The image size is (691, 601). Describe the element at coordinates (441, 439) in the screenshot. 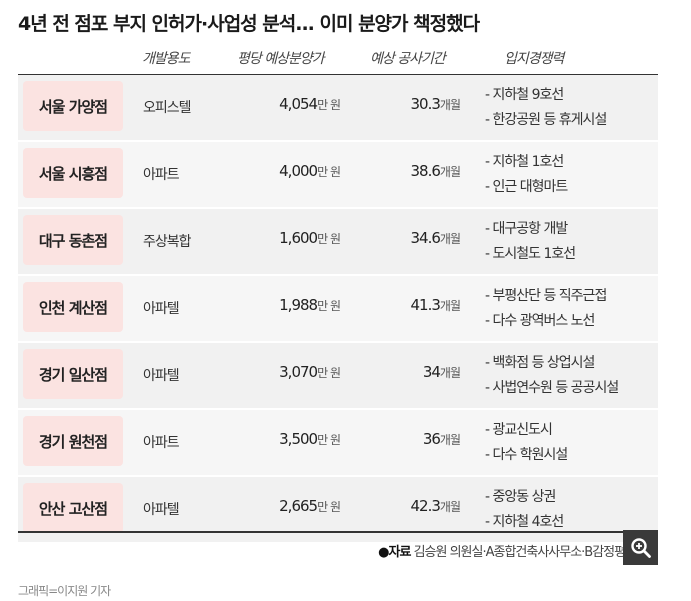

I see `period-cell: 36개월` at that location.